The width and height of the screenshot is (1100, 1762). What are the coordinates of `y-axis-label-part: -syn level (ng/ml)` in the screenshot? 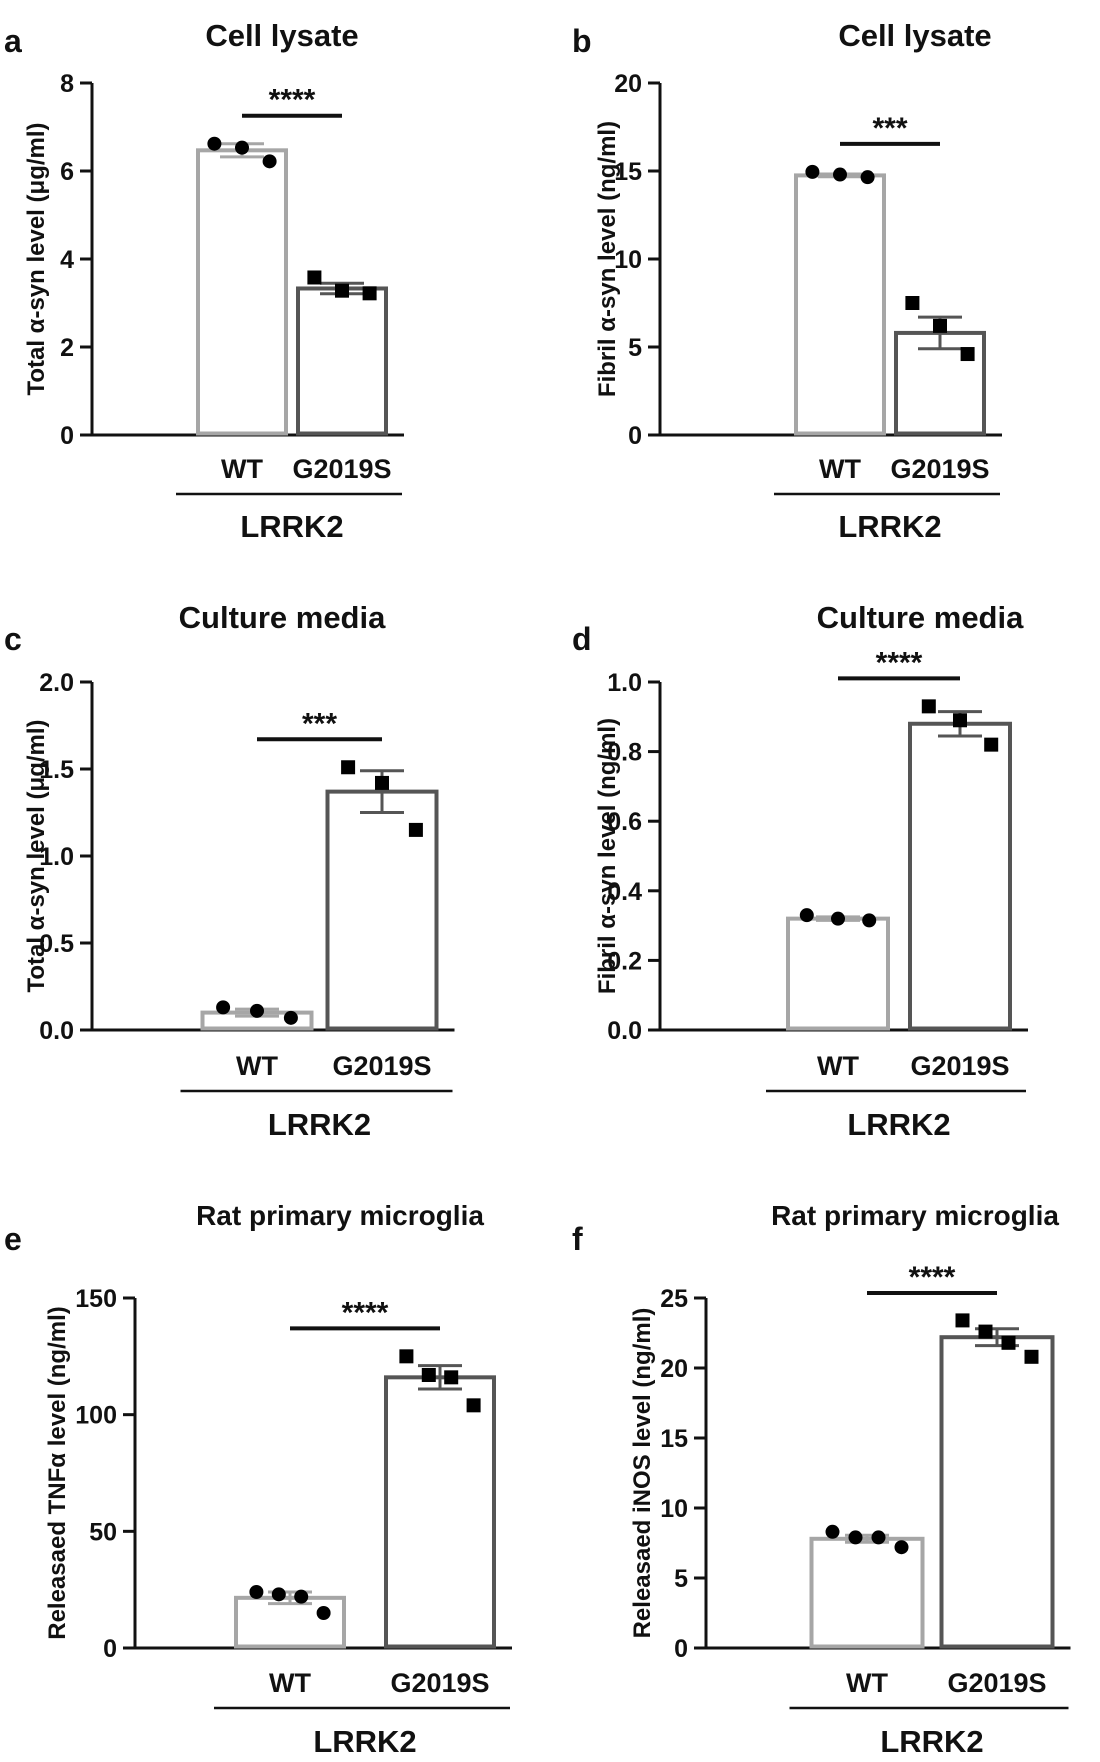 It's located at (607, 816).